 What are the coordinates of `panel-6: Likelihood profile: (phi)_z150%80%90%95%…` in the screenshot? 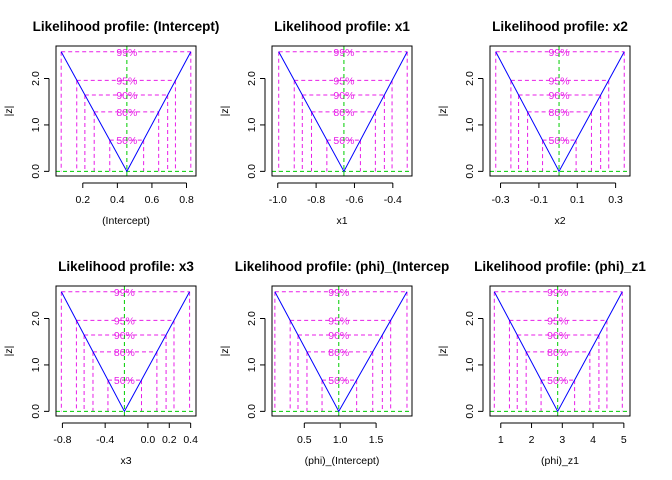 It's located at (541, 363).